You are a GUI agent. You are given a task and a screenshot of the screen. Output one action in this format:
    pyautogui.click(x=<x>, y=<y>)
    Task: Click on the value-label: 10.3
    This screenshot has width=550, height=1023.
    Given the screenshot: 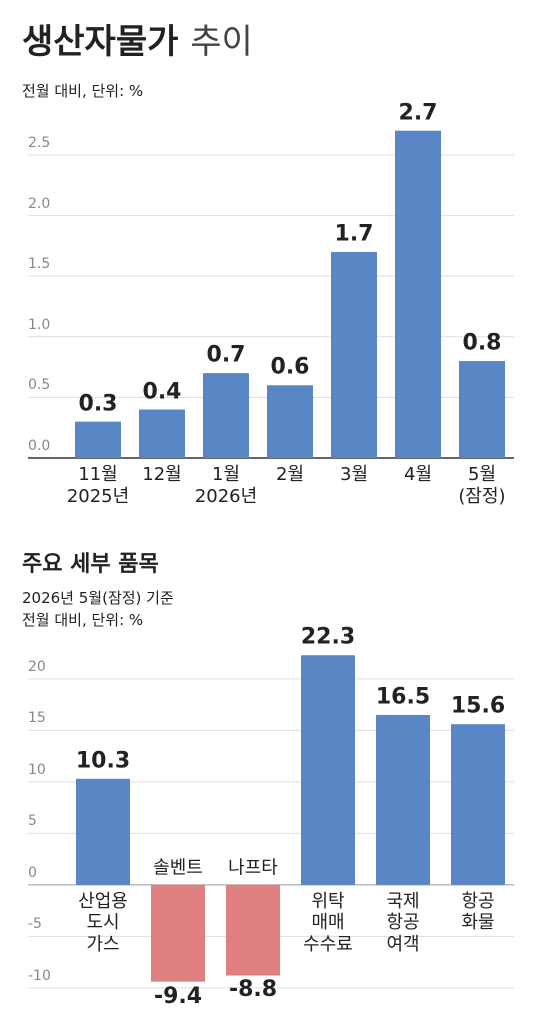 What is the action you would take?
    pyautogui.click(x=103, y=761)
    